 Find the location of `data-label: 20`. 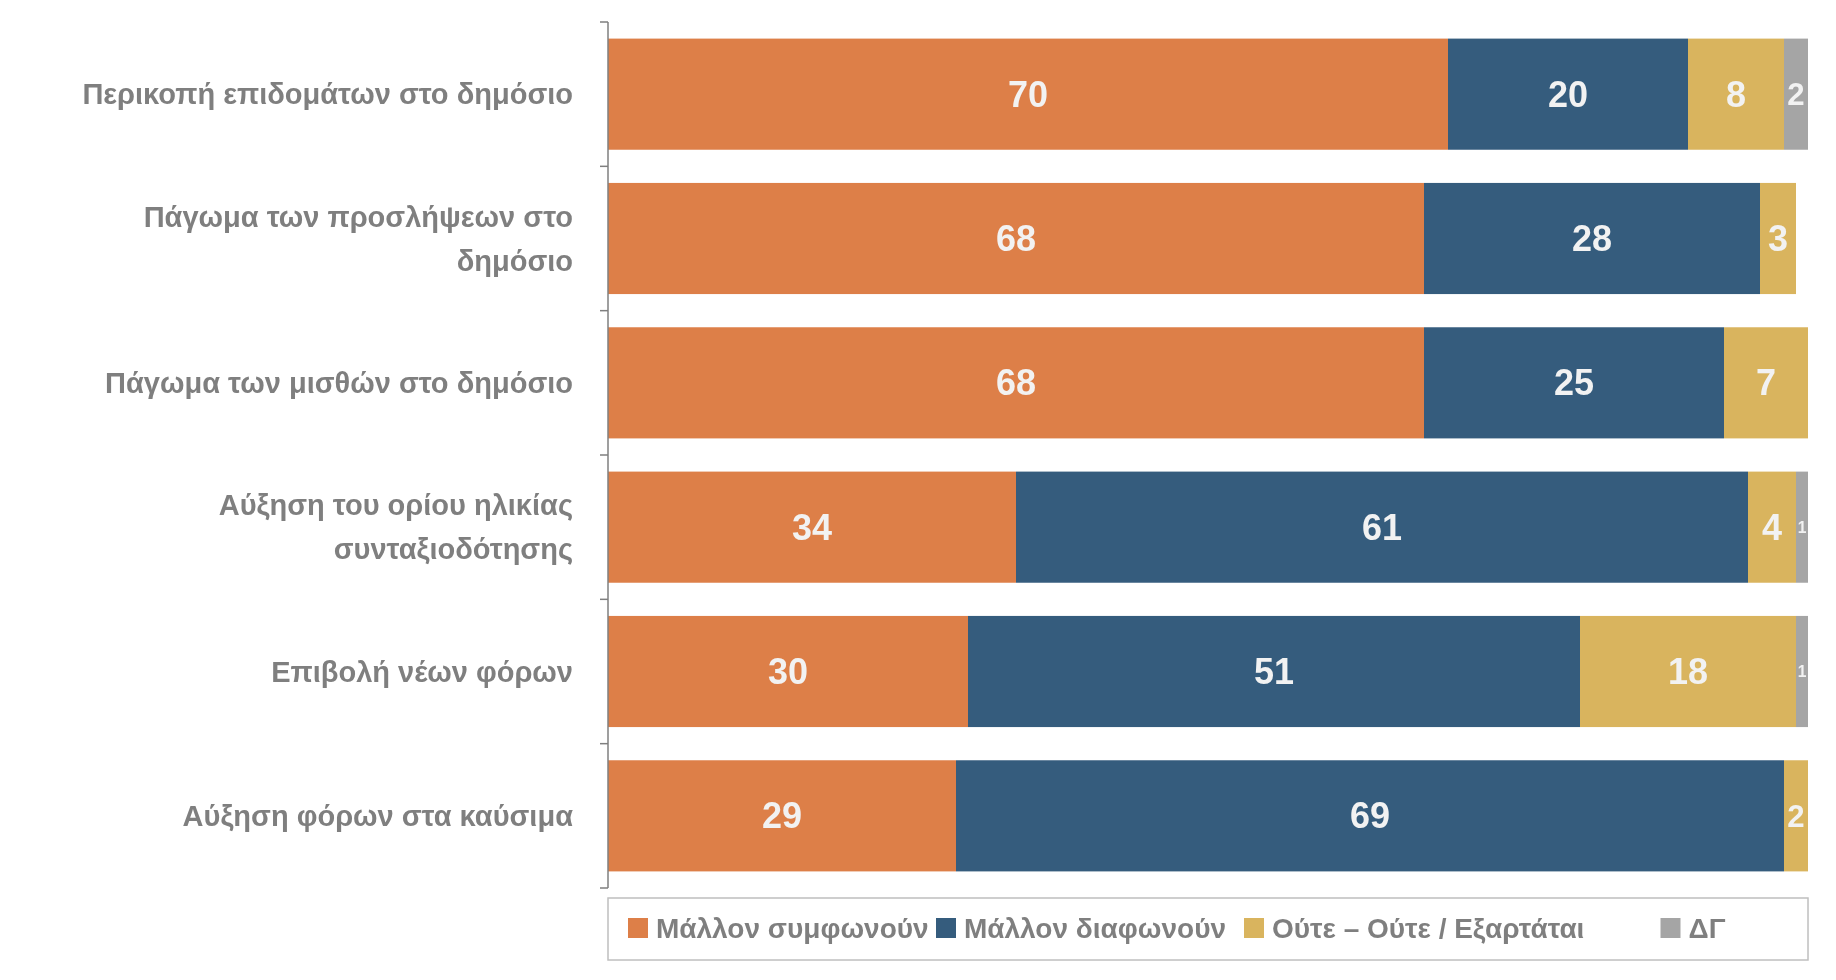

data-label: 20 is located at coordinates (1568, 94).